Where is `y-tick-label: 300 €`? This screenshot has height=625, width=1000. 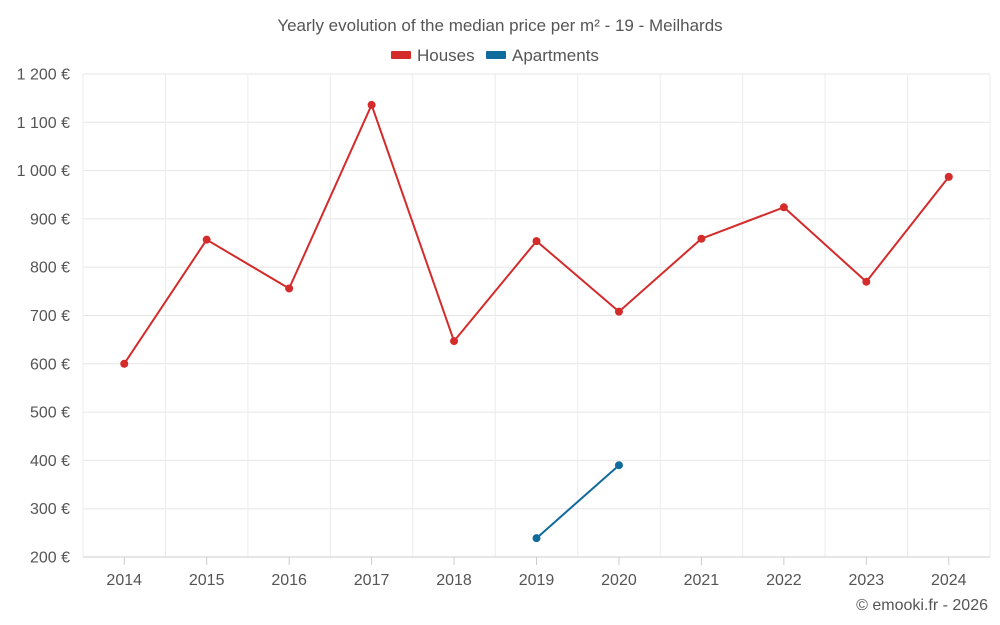 y-tick-label: 300 € is located at coordinates (50, 509).